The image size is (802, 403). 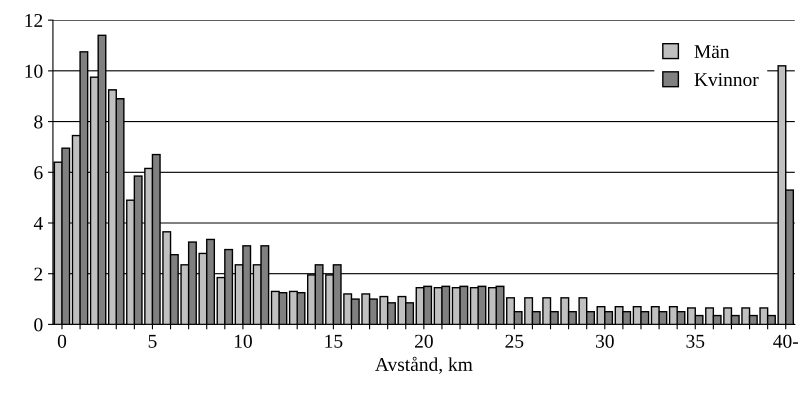 What do you see at coordinates (38, 274) in the screenshot?
I see `y-tick-label: 2` at bounding box center [38, 274].